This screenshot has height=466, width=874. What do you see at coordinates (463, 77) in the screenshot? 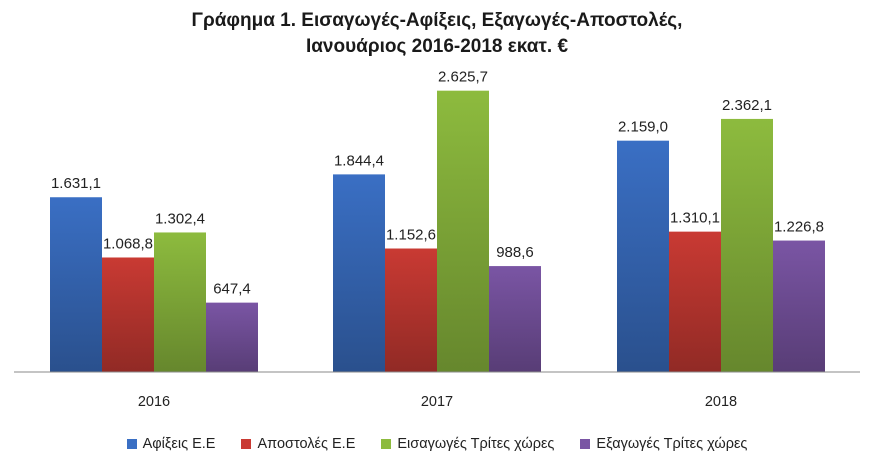
I see `data-label: 2.625,7` at bounding box center [463, 77].